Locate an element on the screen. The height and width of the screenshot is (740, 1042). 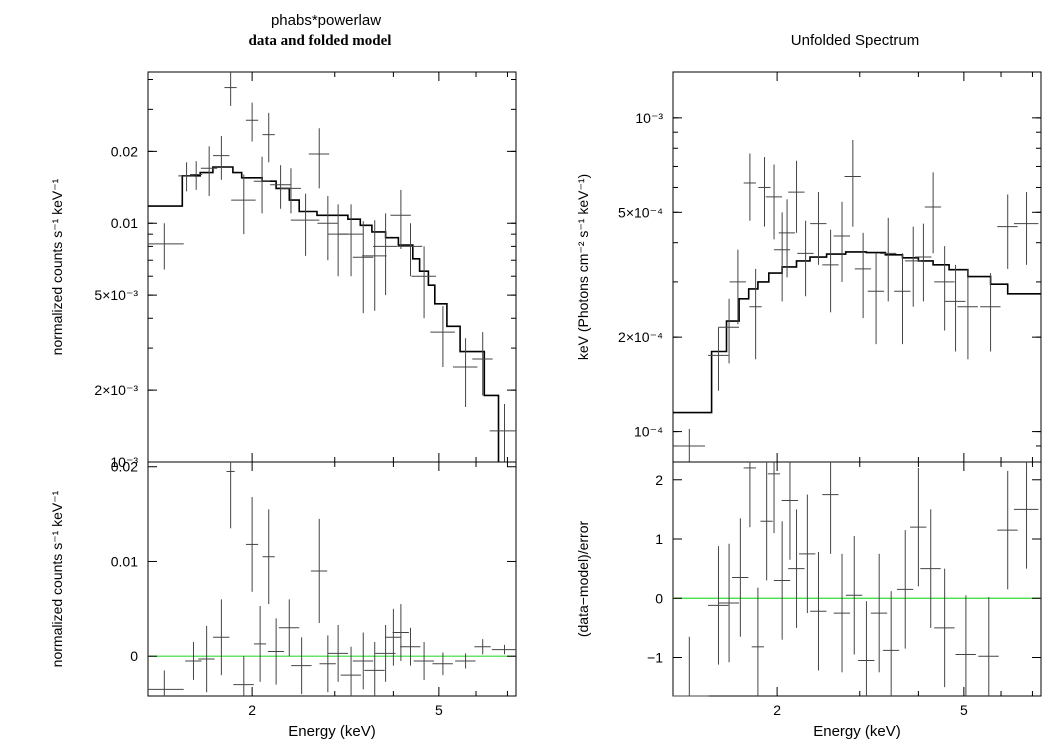
y-tick-label: 10⁻⁴ is located at coordinates (648, 432).